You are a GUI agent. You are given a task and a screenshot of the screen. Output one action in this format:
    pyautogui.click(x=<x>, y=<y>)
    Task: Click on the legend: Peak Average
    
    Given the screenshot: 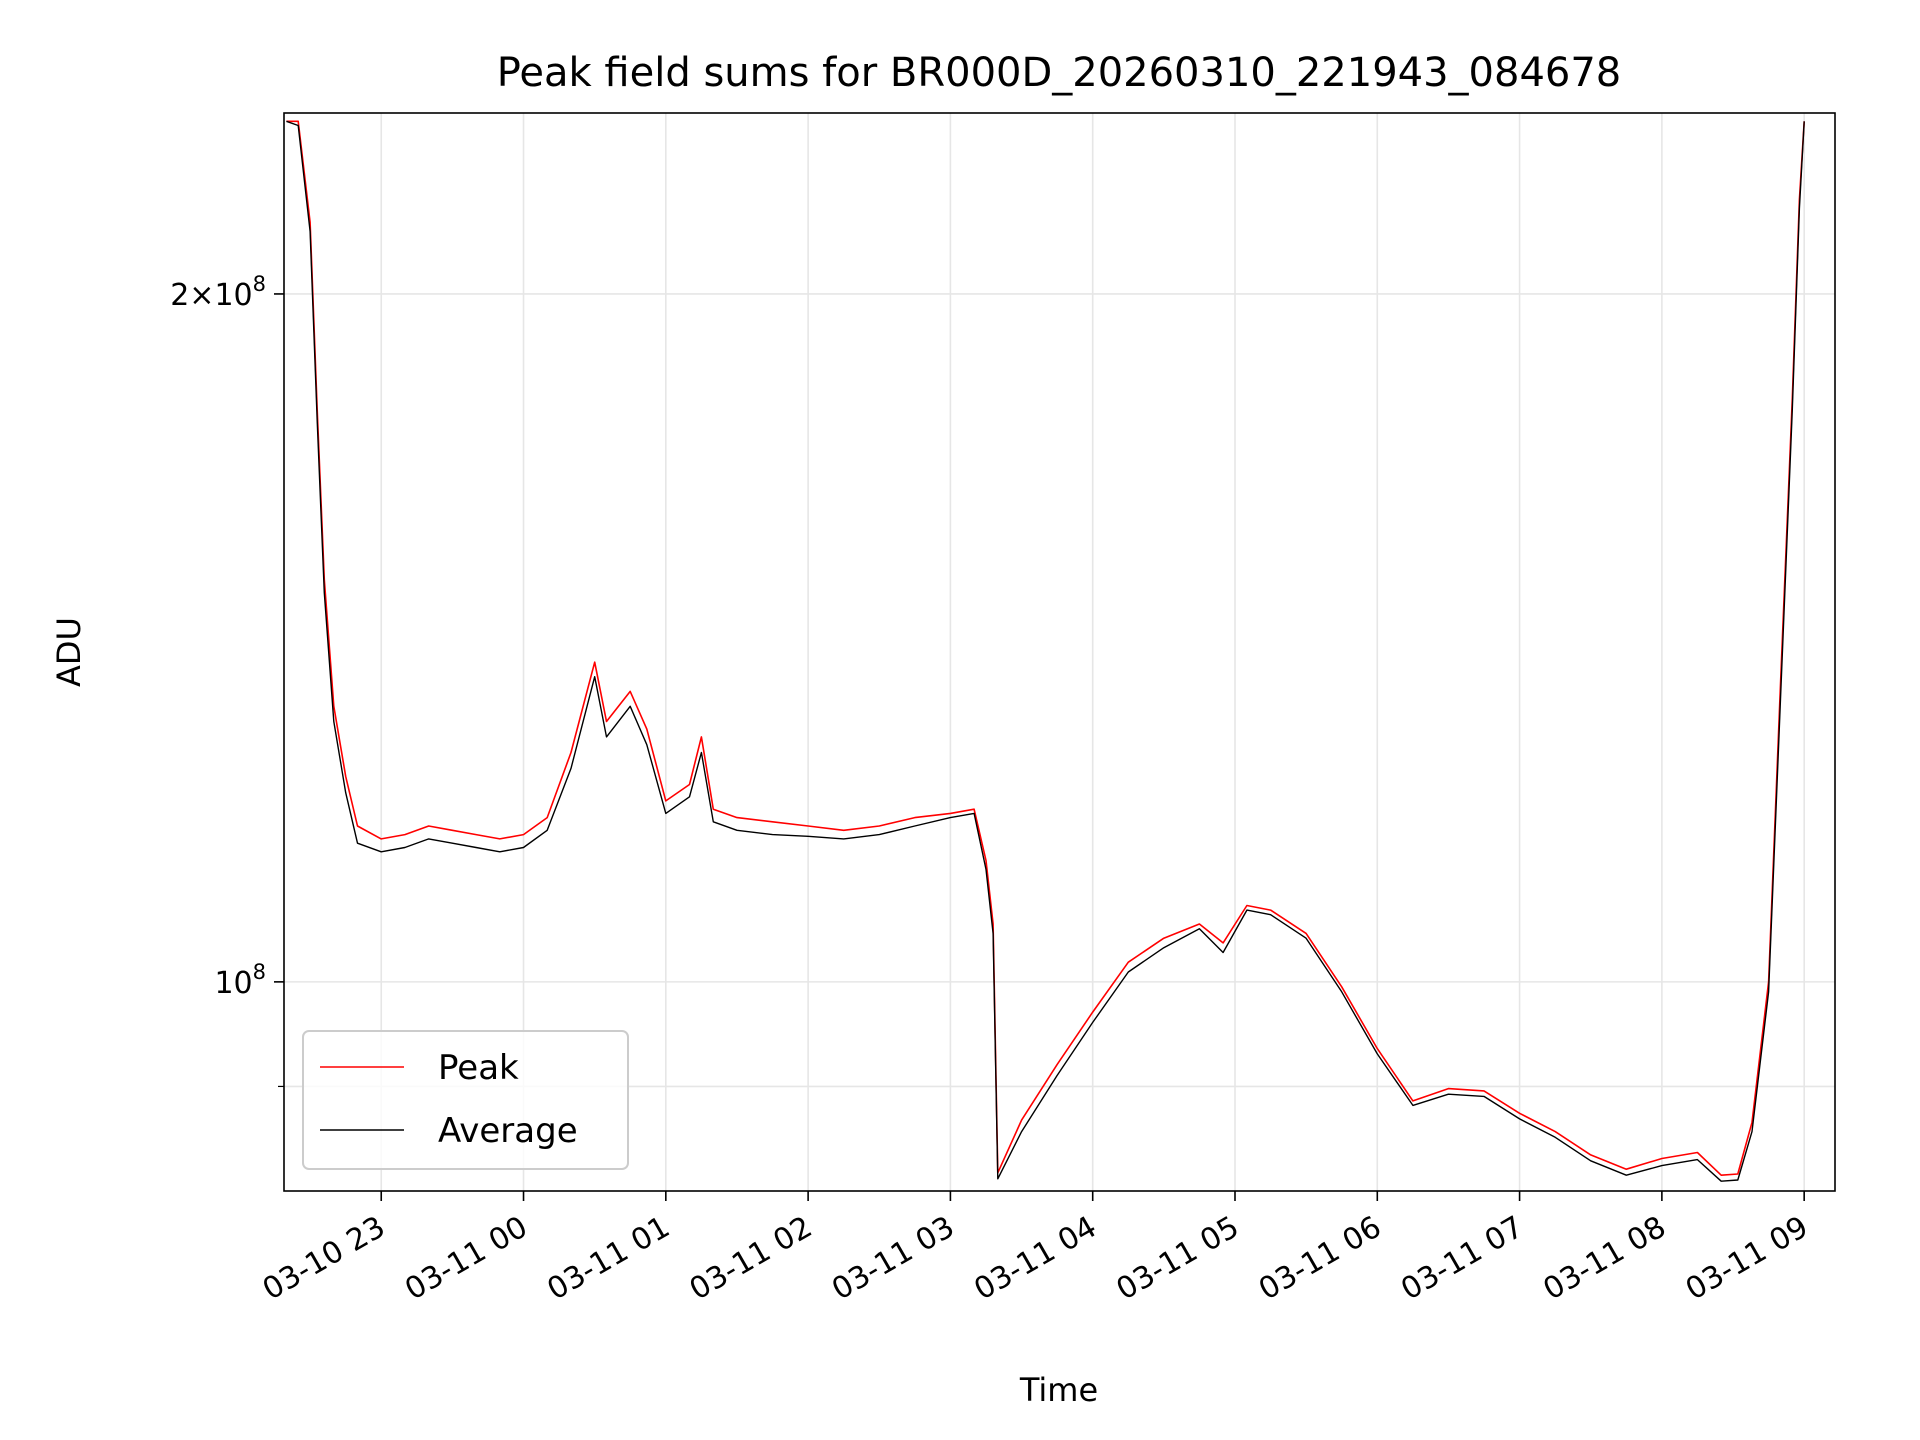 What is the action you would take?
    pyautogui.click(x=465, y=1100)
    